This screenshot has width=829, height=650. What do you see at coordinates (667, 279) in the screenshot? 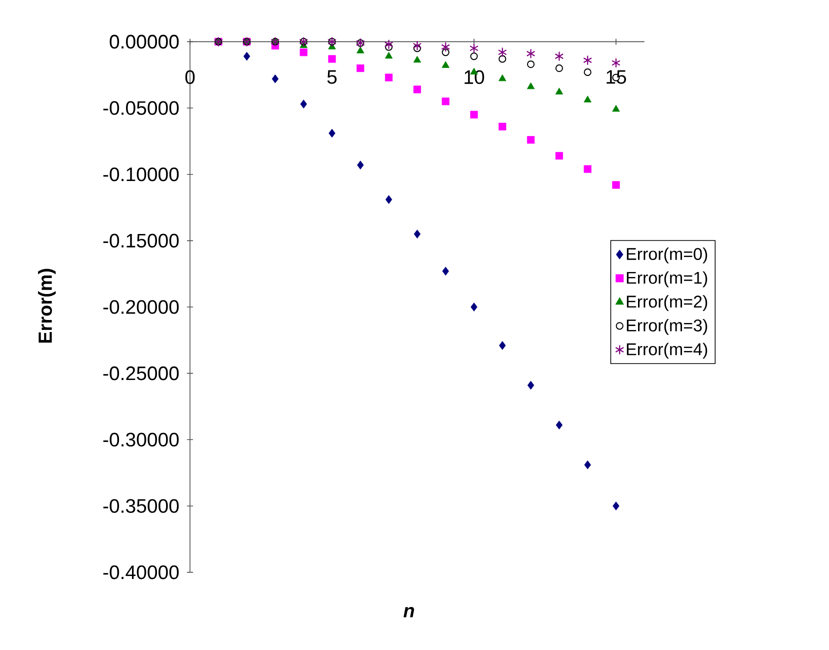
I see `legend-label: Error(m=1)` at bounding box center [667, 279].